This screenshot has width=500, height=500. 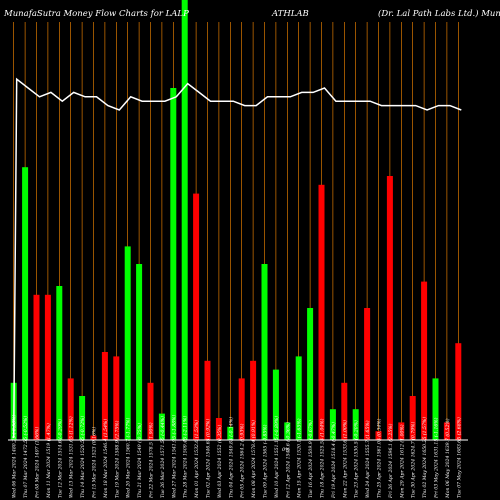 What do you see at coordinates (196, 459) in the screenshot?
I see `x-tick-label: Mon 01 Apr 2024 1532.6 (1.53%)` at bounding box center [196, 459].